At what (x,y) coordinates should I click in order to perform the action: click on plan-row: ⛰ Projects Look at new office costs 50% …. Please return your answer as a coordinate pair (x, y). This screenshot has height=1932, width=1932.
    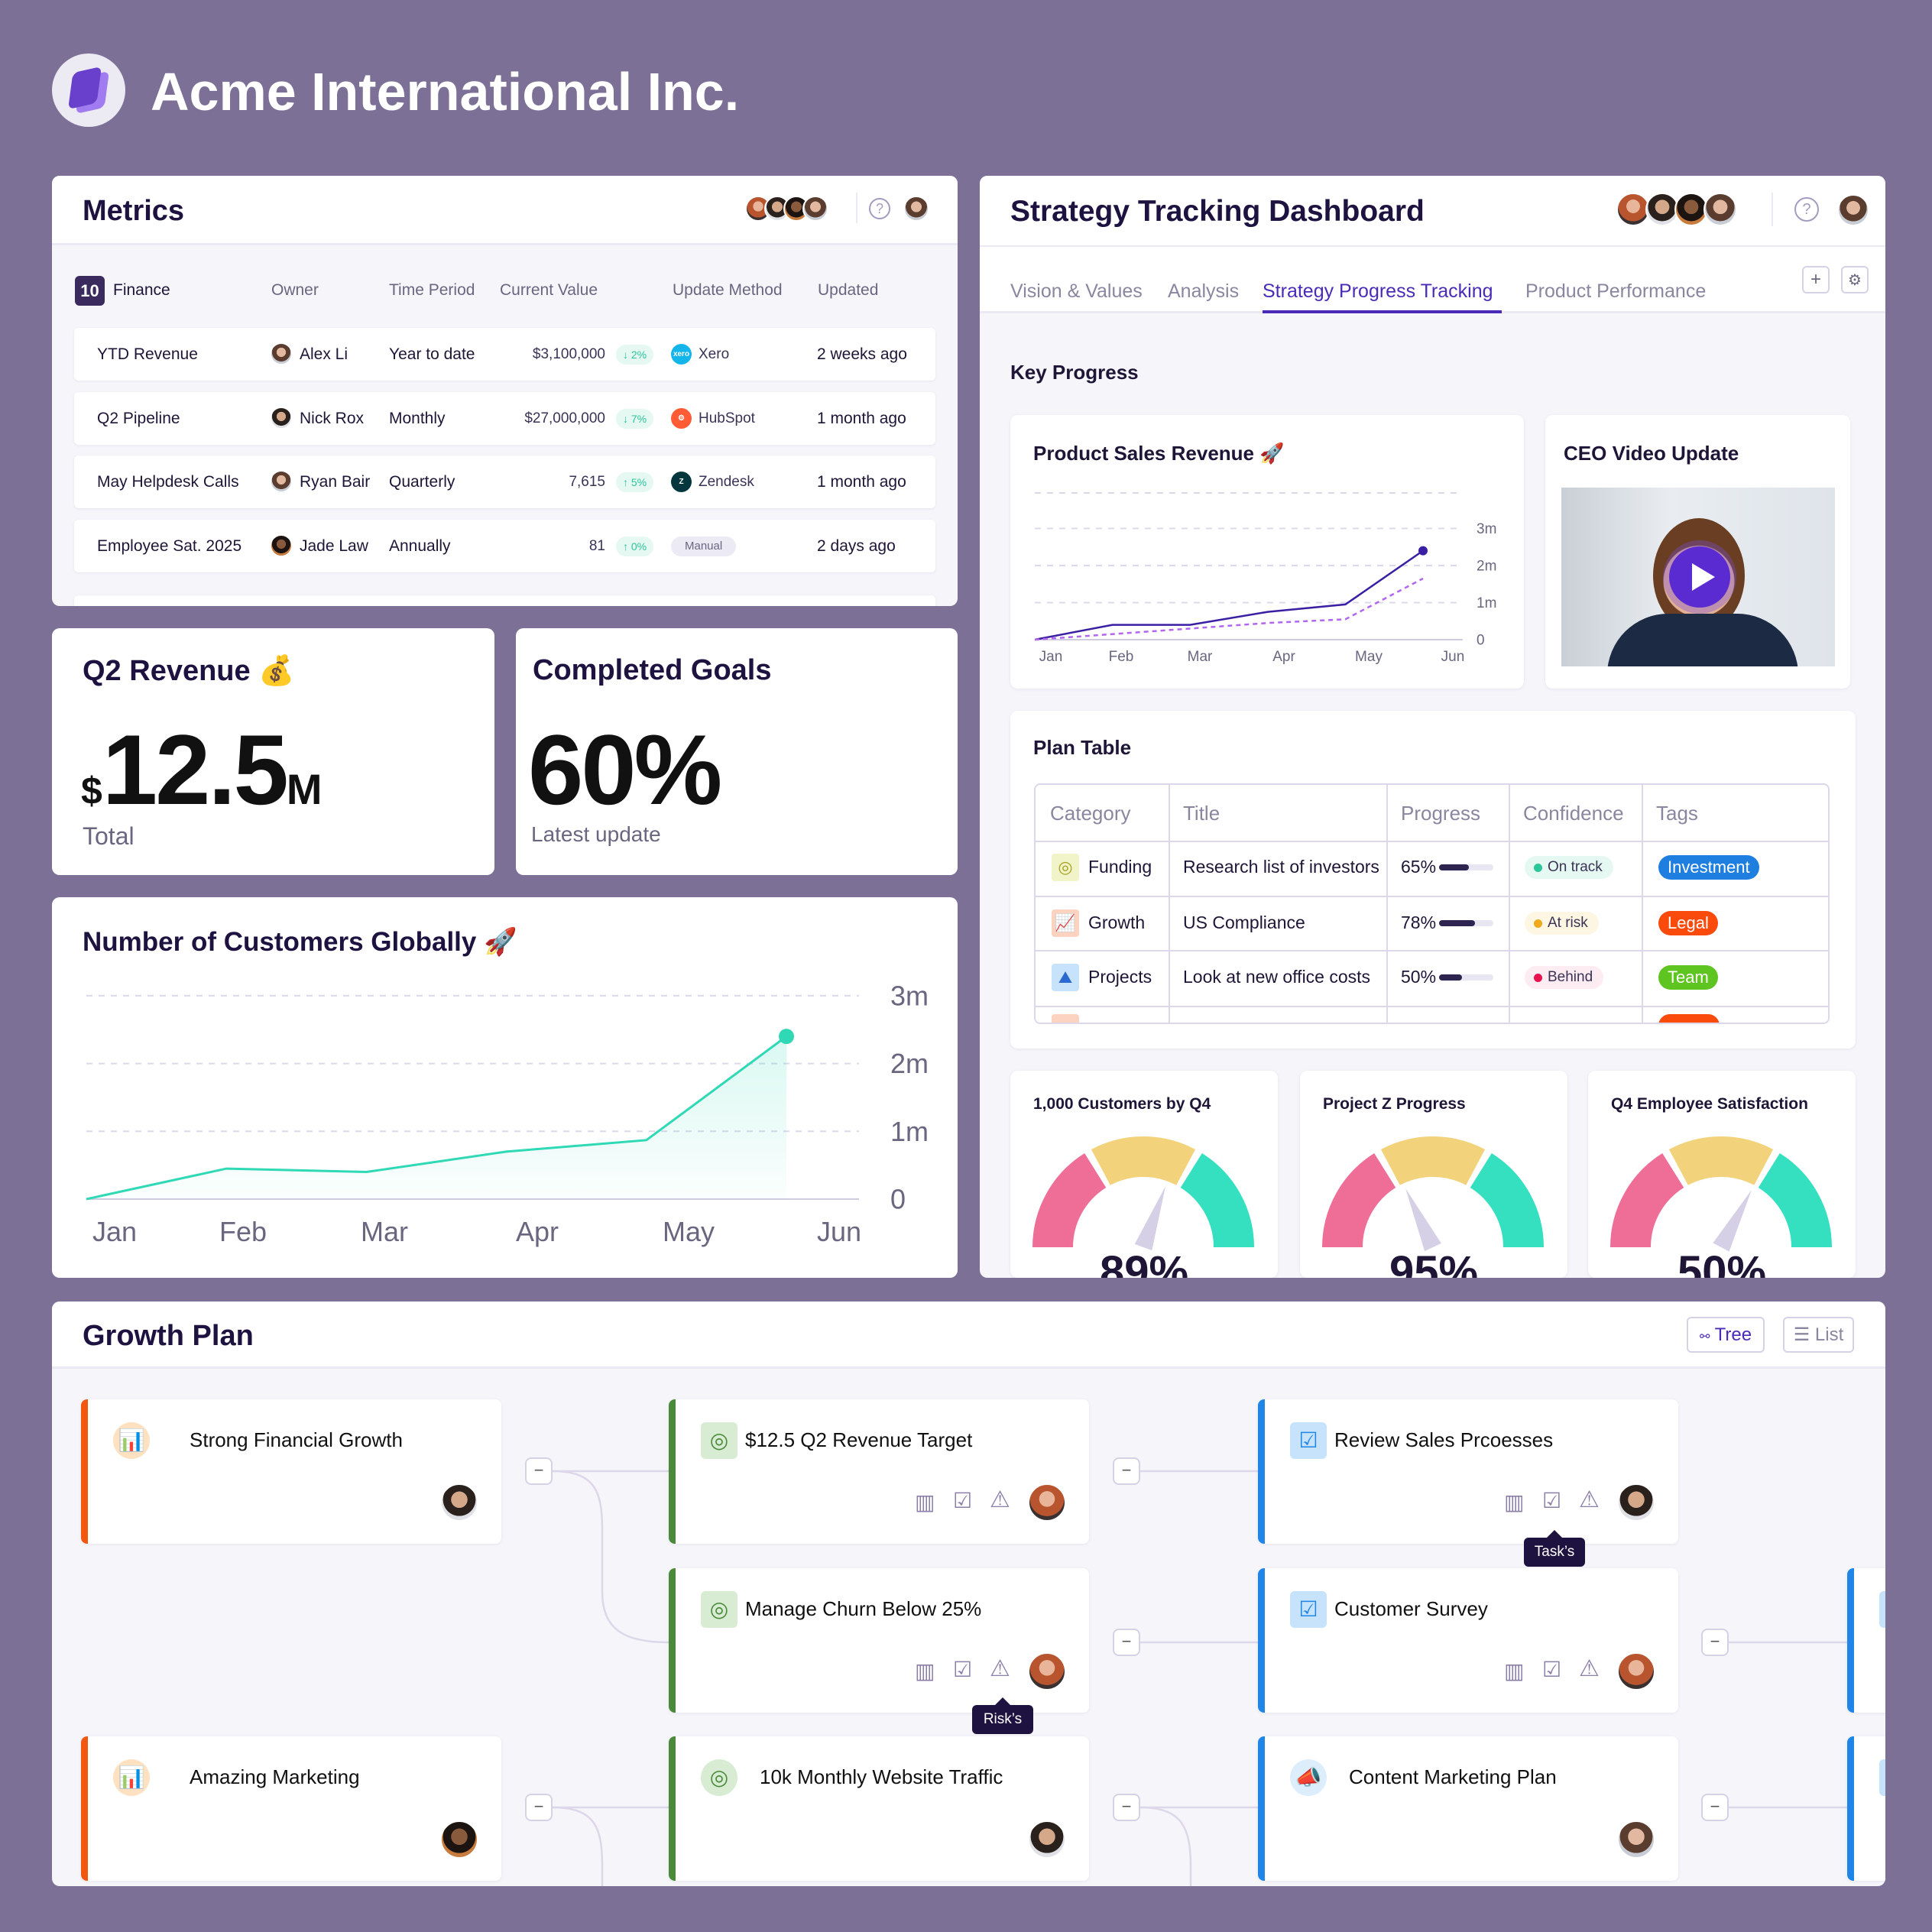
    Looking at the image, I should click on (1432, 977).